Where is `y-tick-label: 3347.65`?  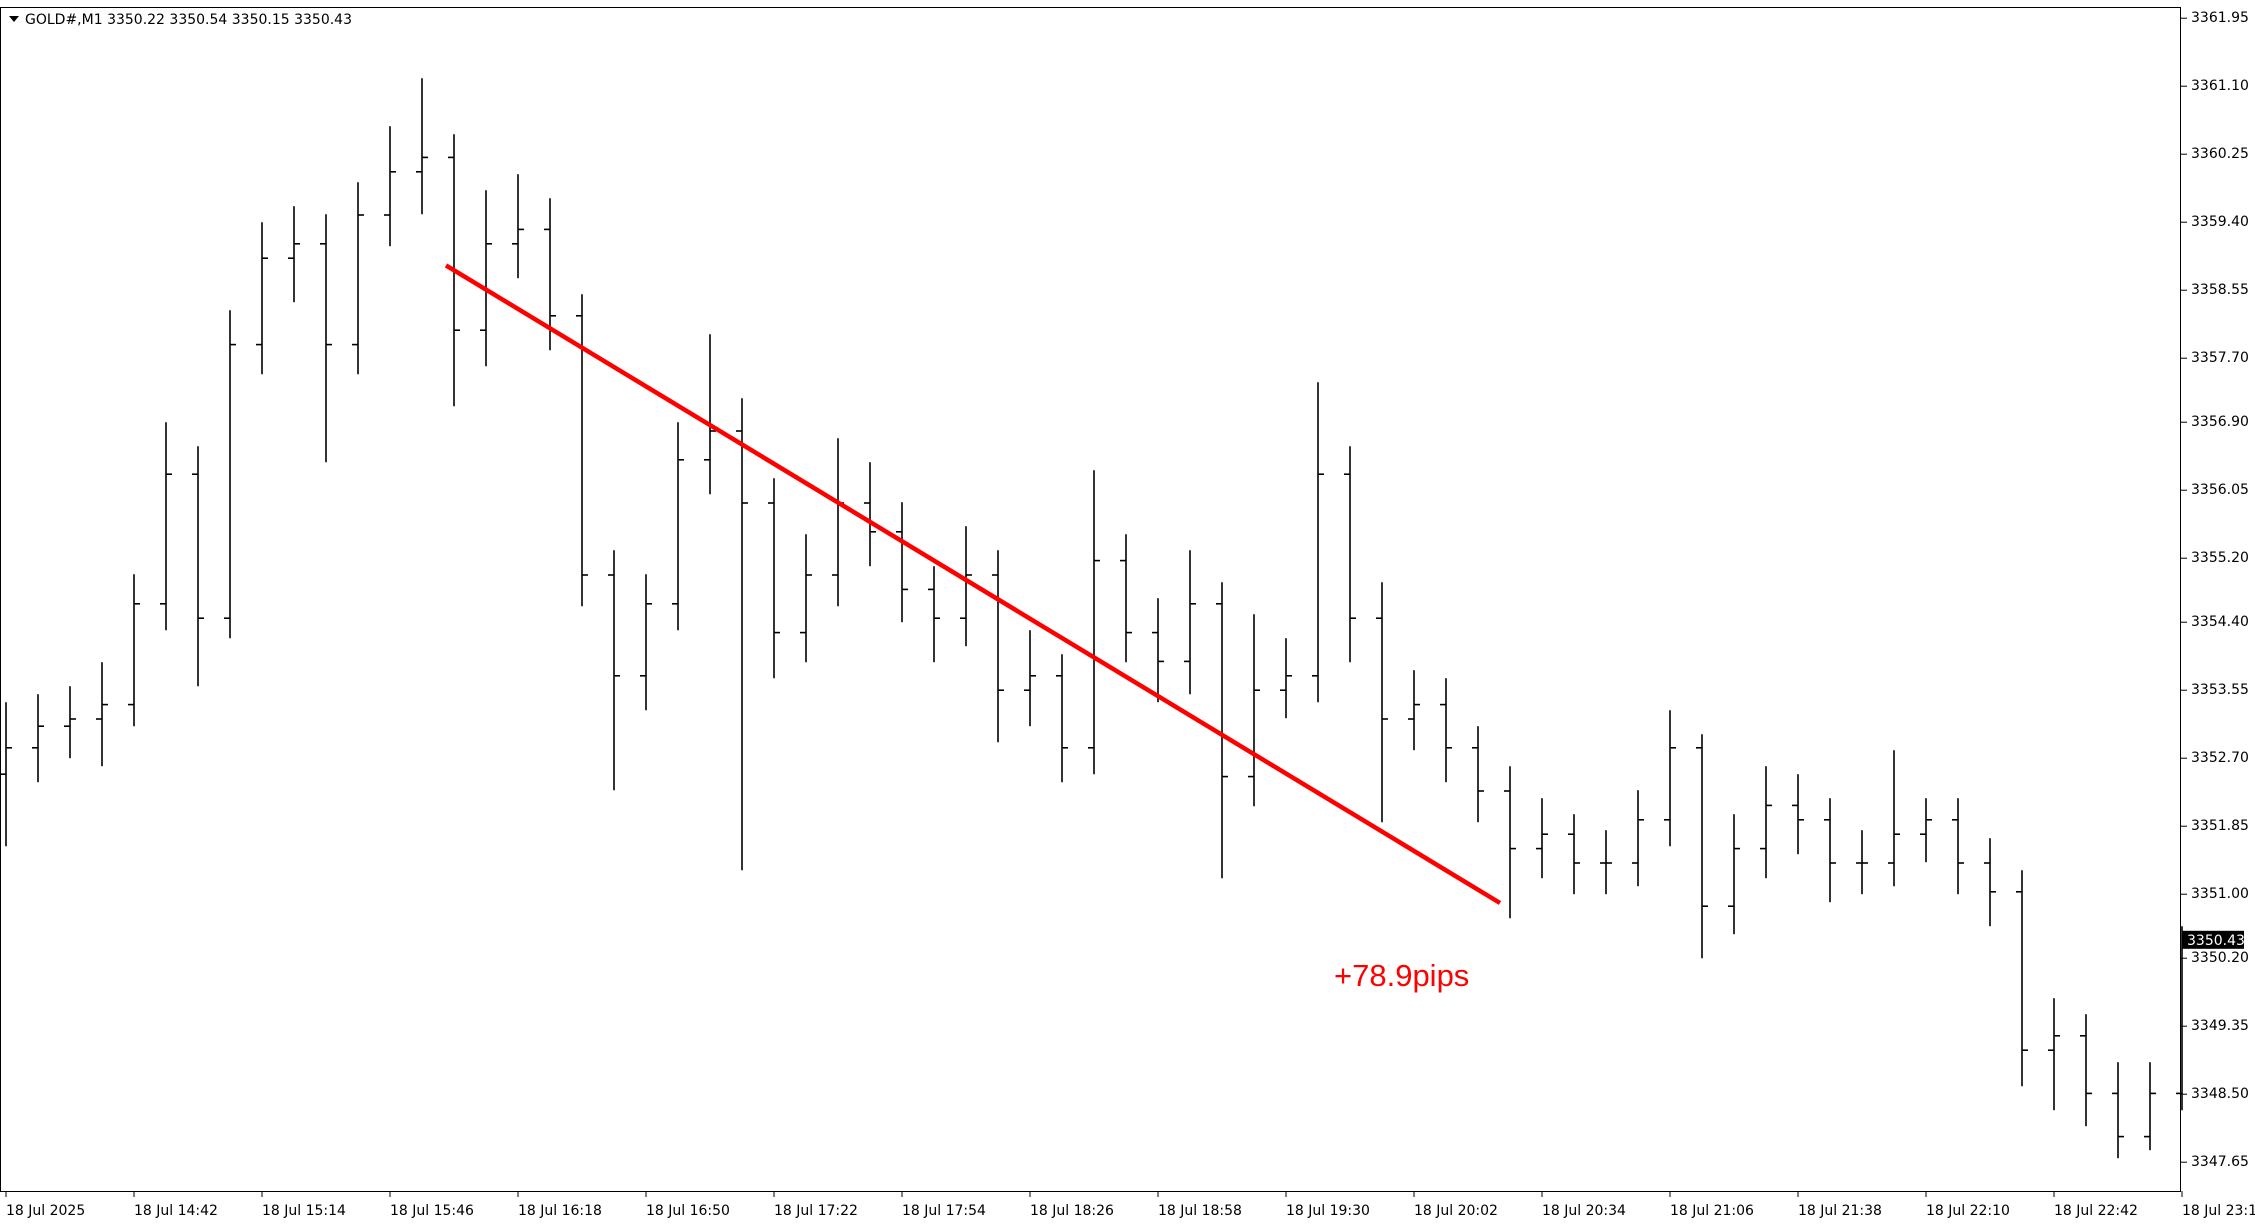
y-tick-label: 3347.65 is located at coordinates (2220, 1162).